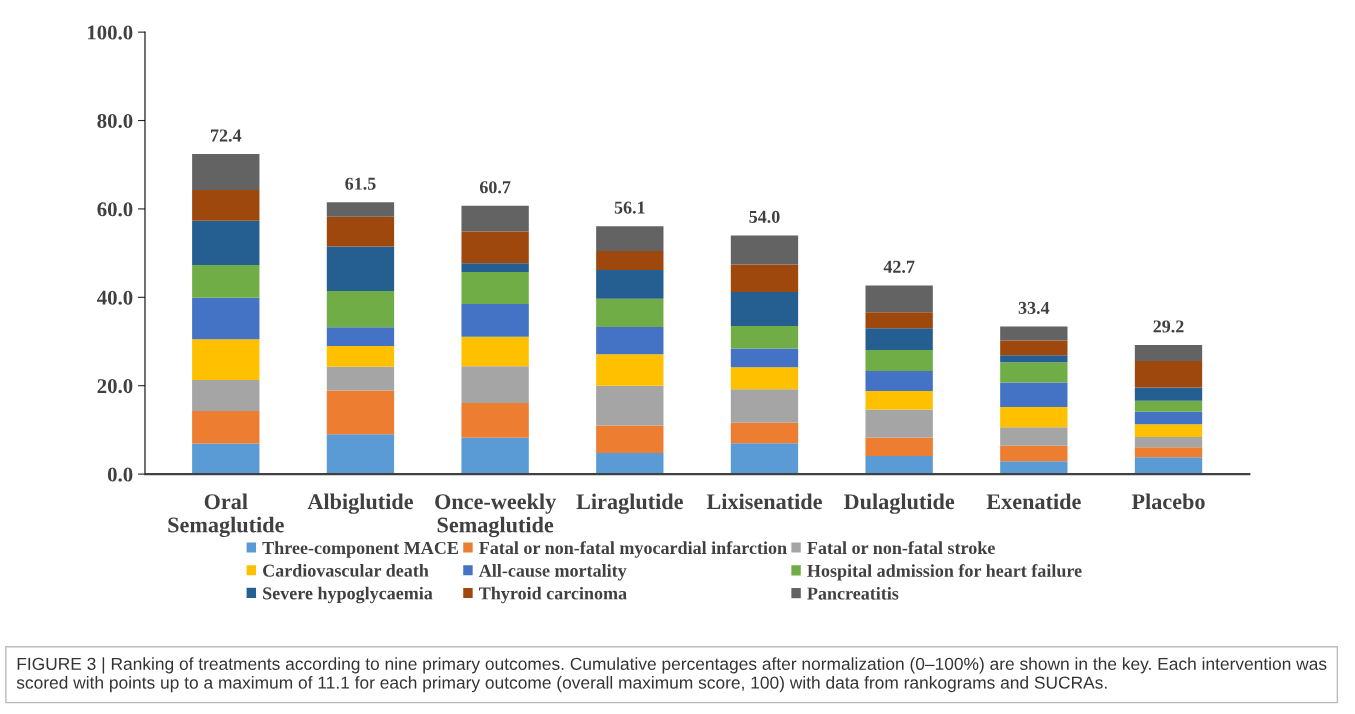  I want to click on x-tick-label: Once-weekly Semaglutide, so click(496, 515).